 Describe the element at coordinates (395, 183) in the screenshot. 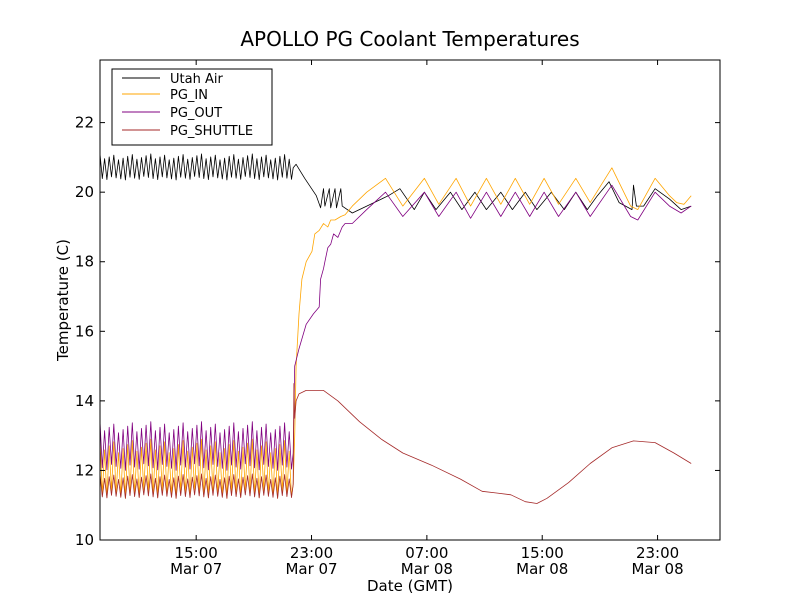

I see `series-line-utah-air` at that location.